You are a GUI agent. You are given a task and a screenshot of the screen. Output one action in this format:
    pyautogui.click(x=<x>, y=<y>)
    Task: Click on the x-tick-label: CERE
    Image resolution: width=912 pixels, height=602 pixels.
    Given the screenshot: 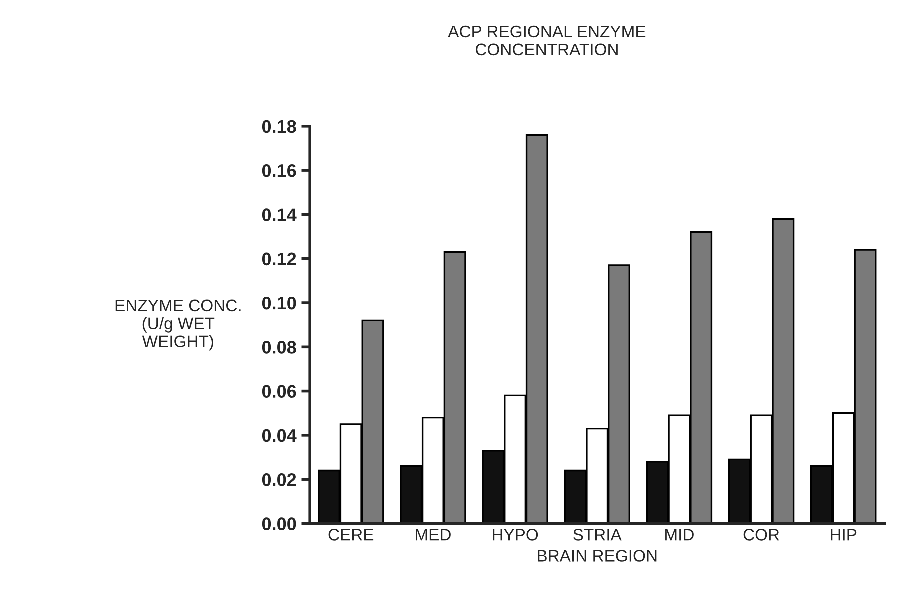 What is the action you would take?
    pyautogui.click(x=351, y=535)
    